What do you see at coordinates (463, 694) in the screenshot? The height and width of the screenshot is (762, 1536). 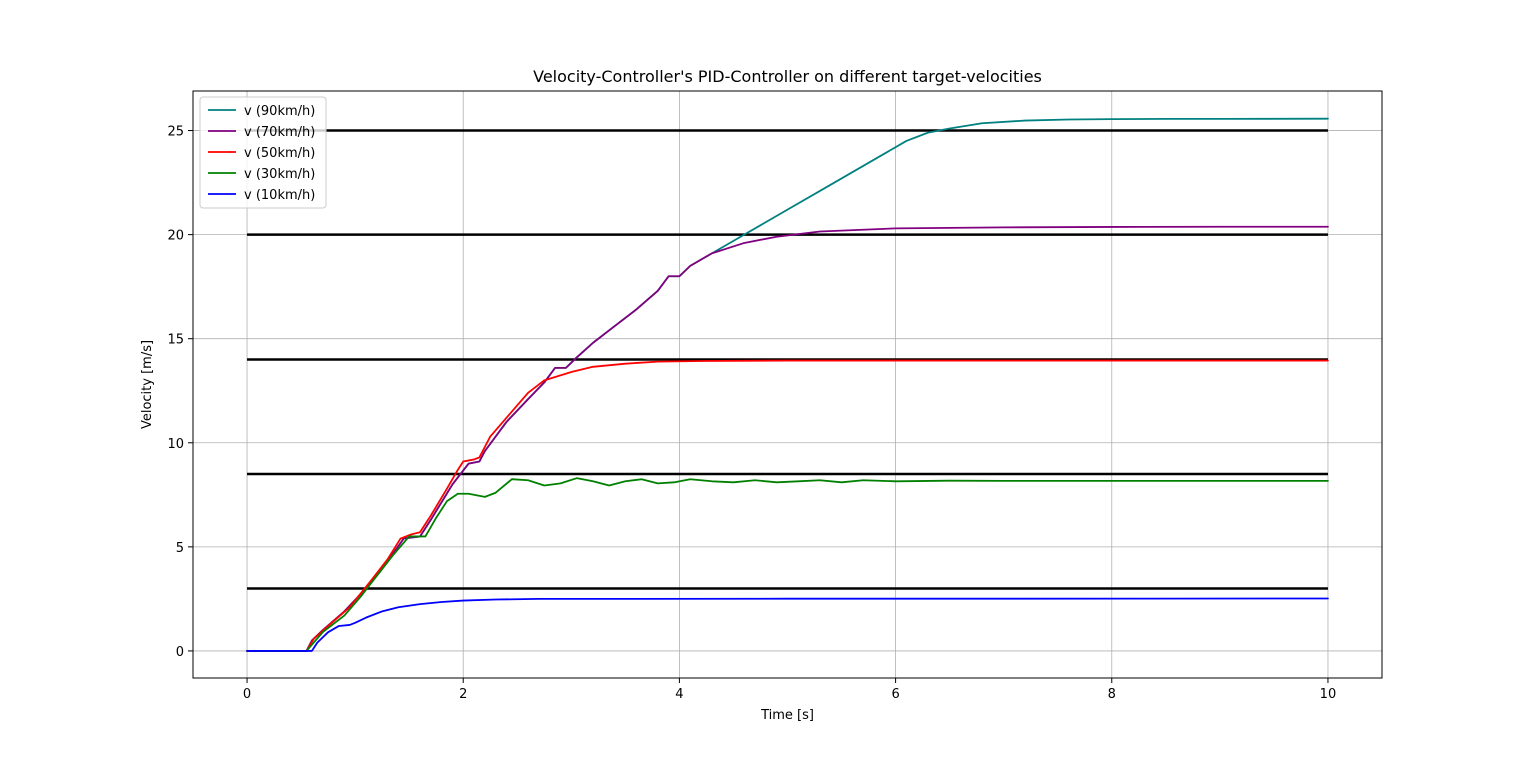 I see `x-tick-label: 2` at bounding box center [463, 694].